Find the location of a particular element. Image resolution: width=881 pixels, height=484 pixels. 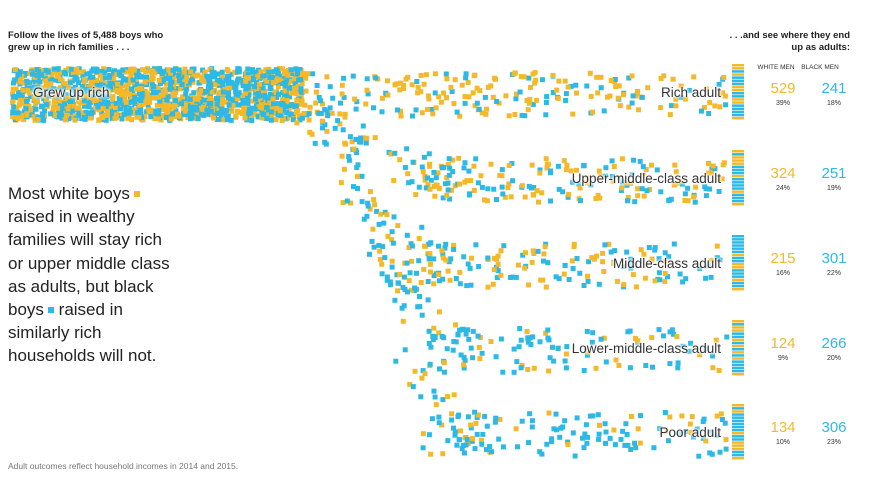

lead-line-4: or upper middle class is located at coordinates (108, 263).